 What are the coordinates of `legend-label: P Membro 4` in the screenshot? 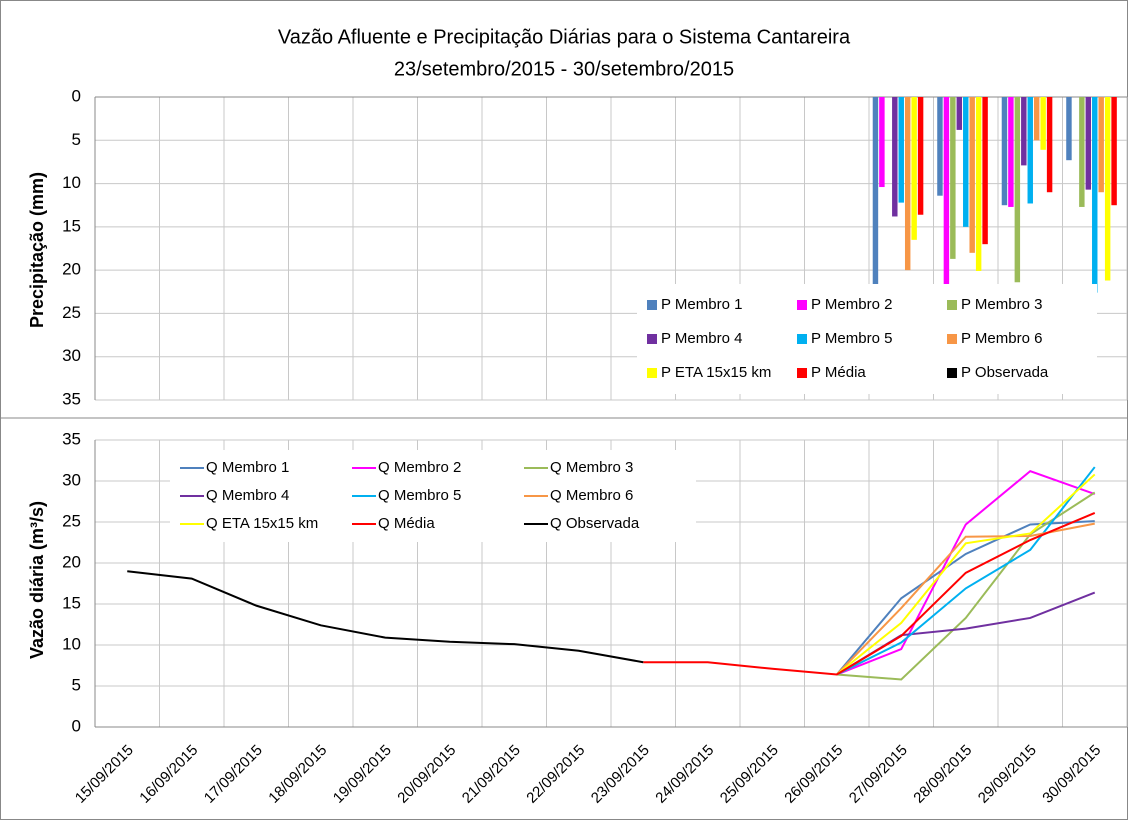 It's located at (701, 338).